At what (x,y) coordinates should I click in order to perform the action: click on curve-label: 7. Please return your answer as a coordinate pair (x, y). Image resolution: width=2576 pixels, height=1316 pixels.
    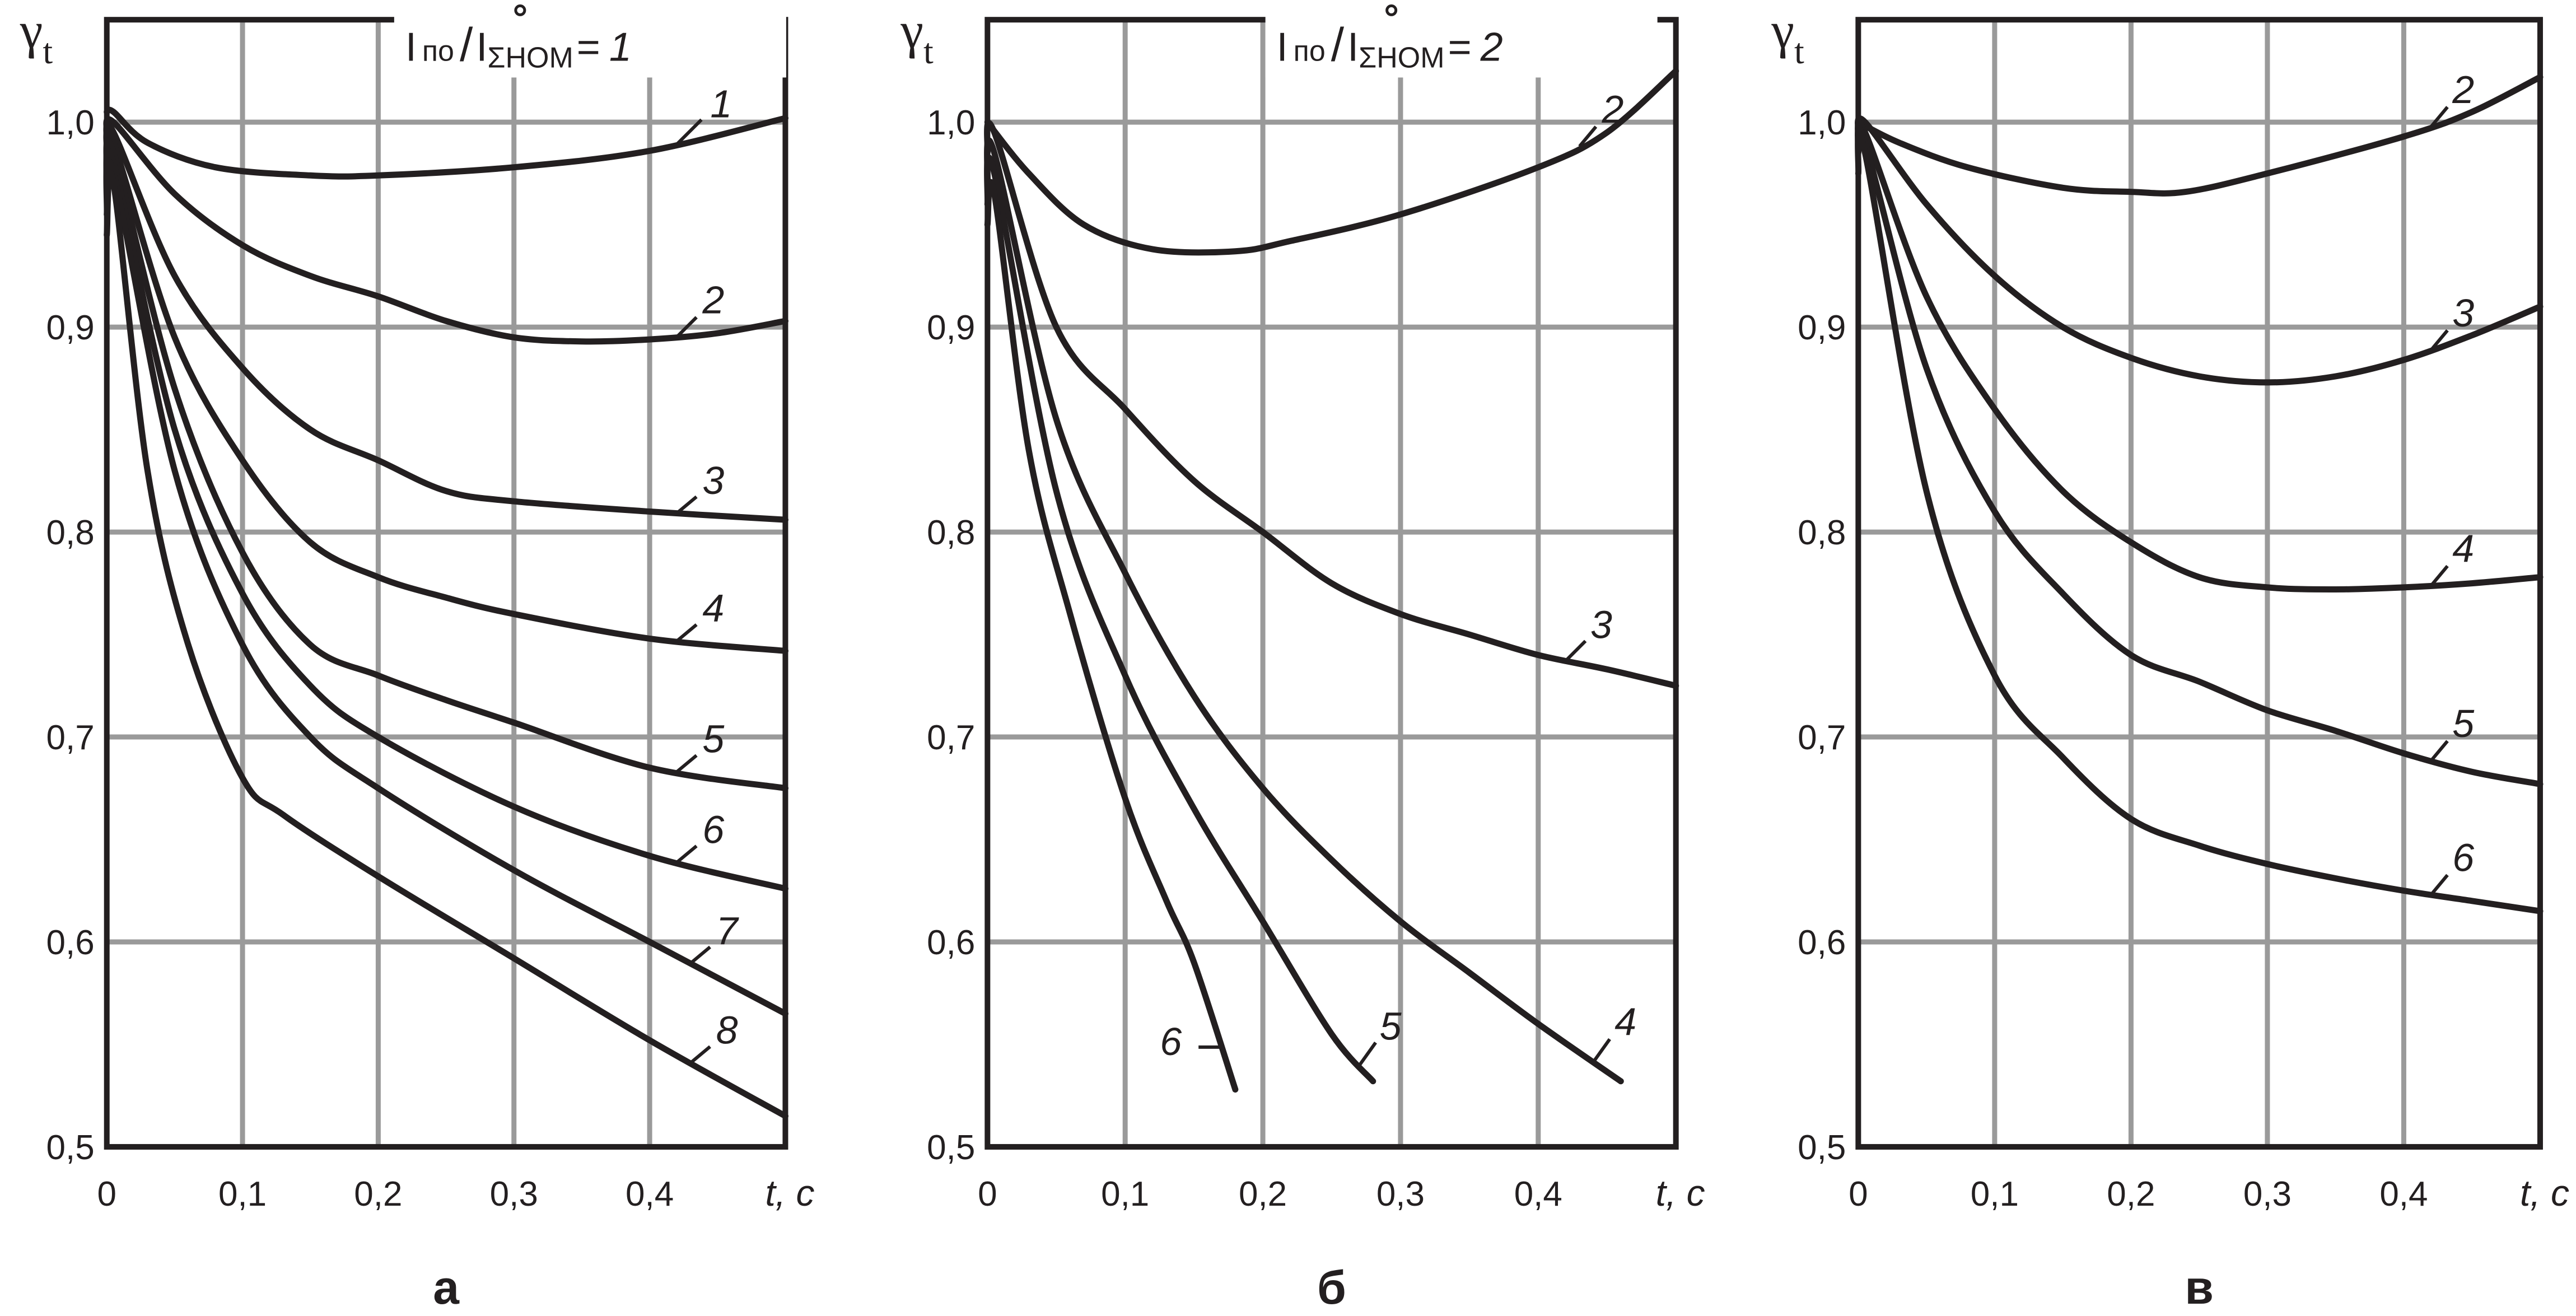
    Looking at the image, I should click on (728, 931).